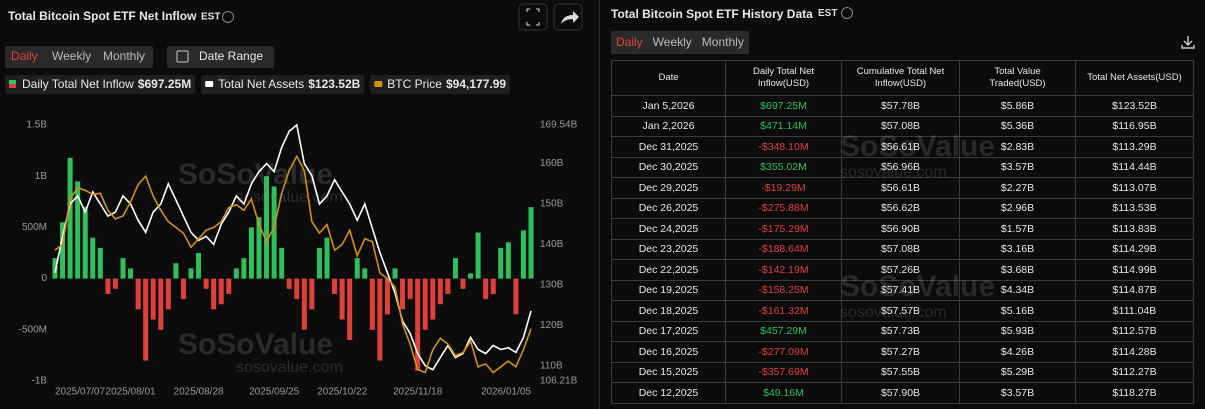  Describe the element at coordinates (668, 78) in the screenshot. I see `column-header: Date` at that location.